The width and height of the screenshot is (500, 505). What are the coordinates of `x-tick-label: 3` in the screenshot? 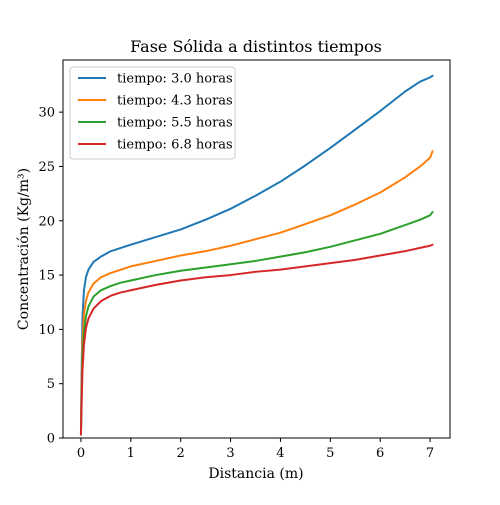 It's located at (230, 453).